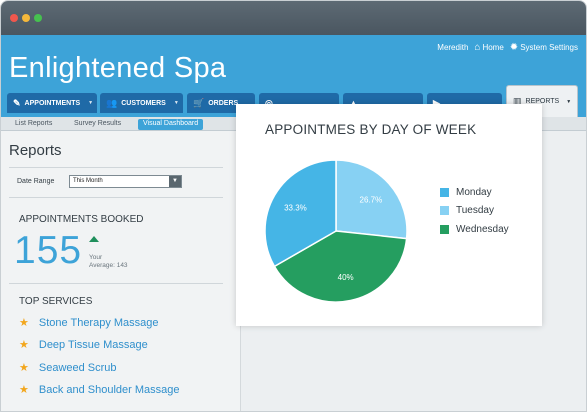  Describe the element at coordinates (436, 102) in the screenshot. I see `forward-icon: ▶` at that location.